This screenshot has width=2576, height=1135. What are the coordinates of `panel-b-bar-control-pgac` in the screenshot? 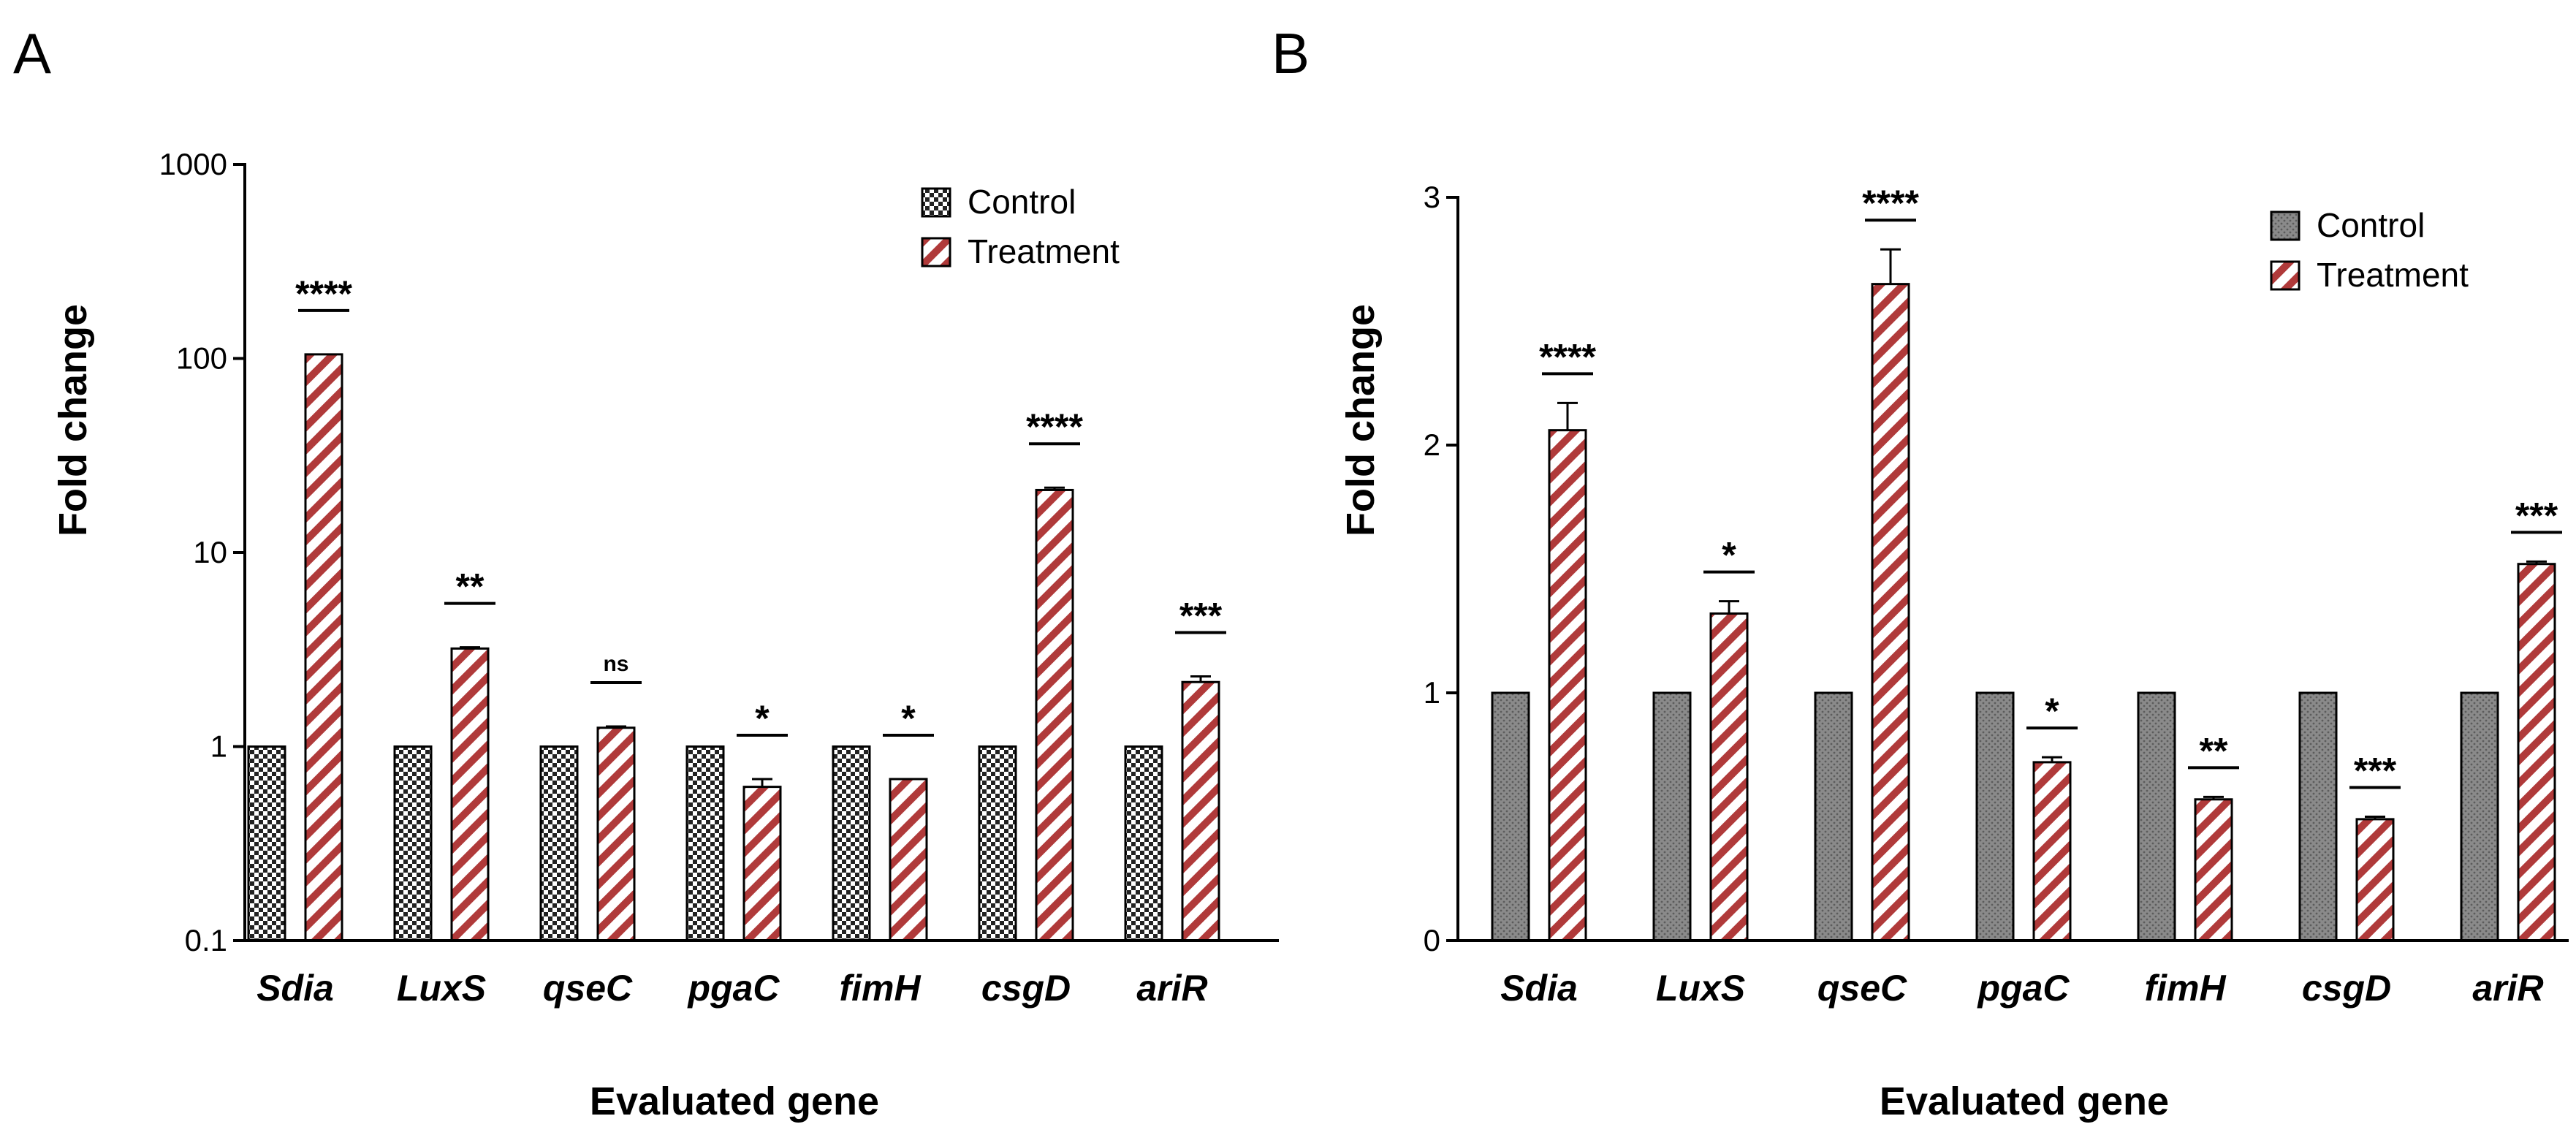 It's located at (1995, 816).